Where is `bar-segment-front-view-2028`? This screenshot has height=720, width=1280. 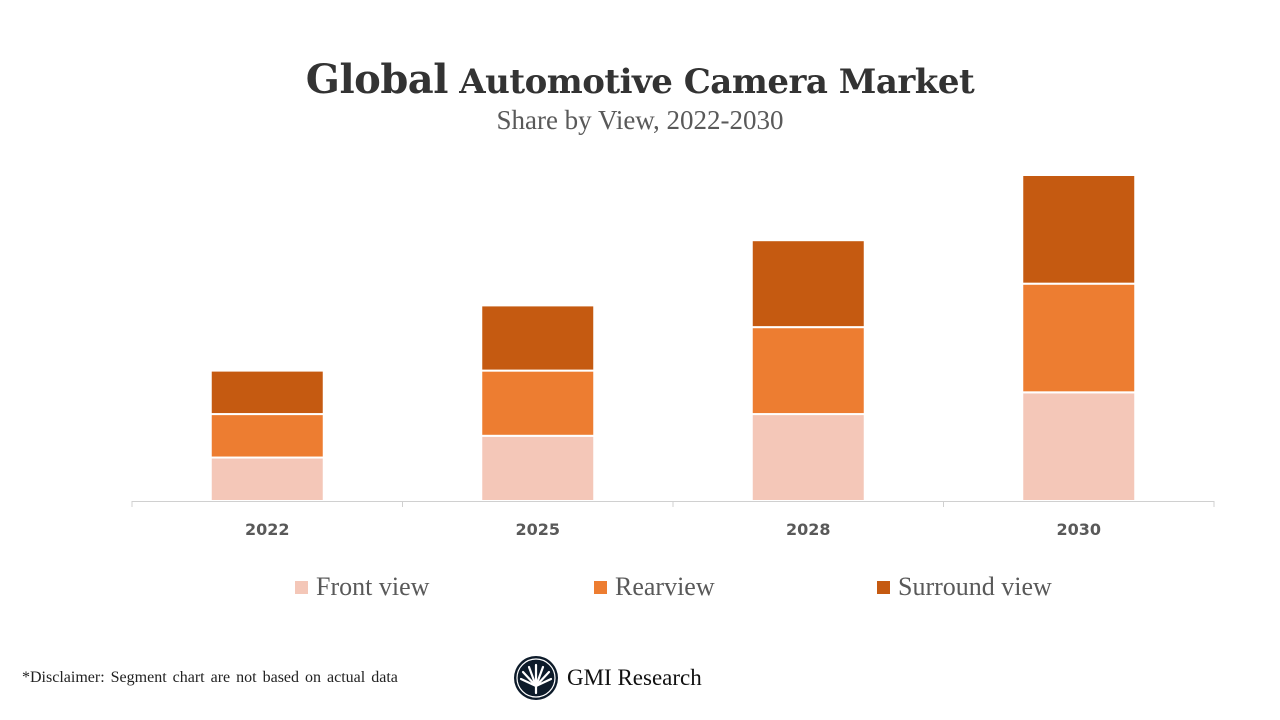 bar-segment-front-view-2028 is located at coordinates (808, 458).